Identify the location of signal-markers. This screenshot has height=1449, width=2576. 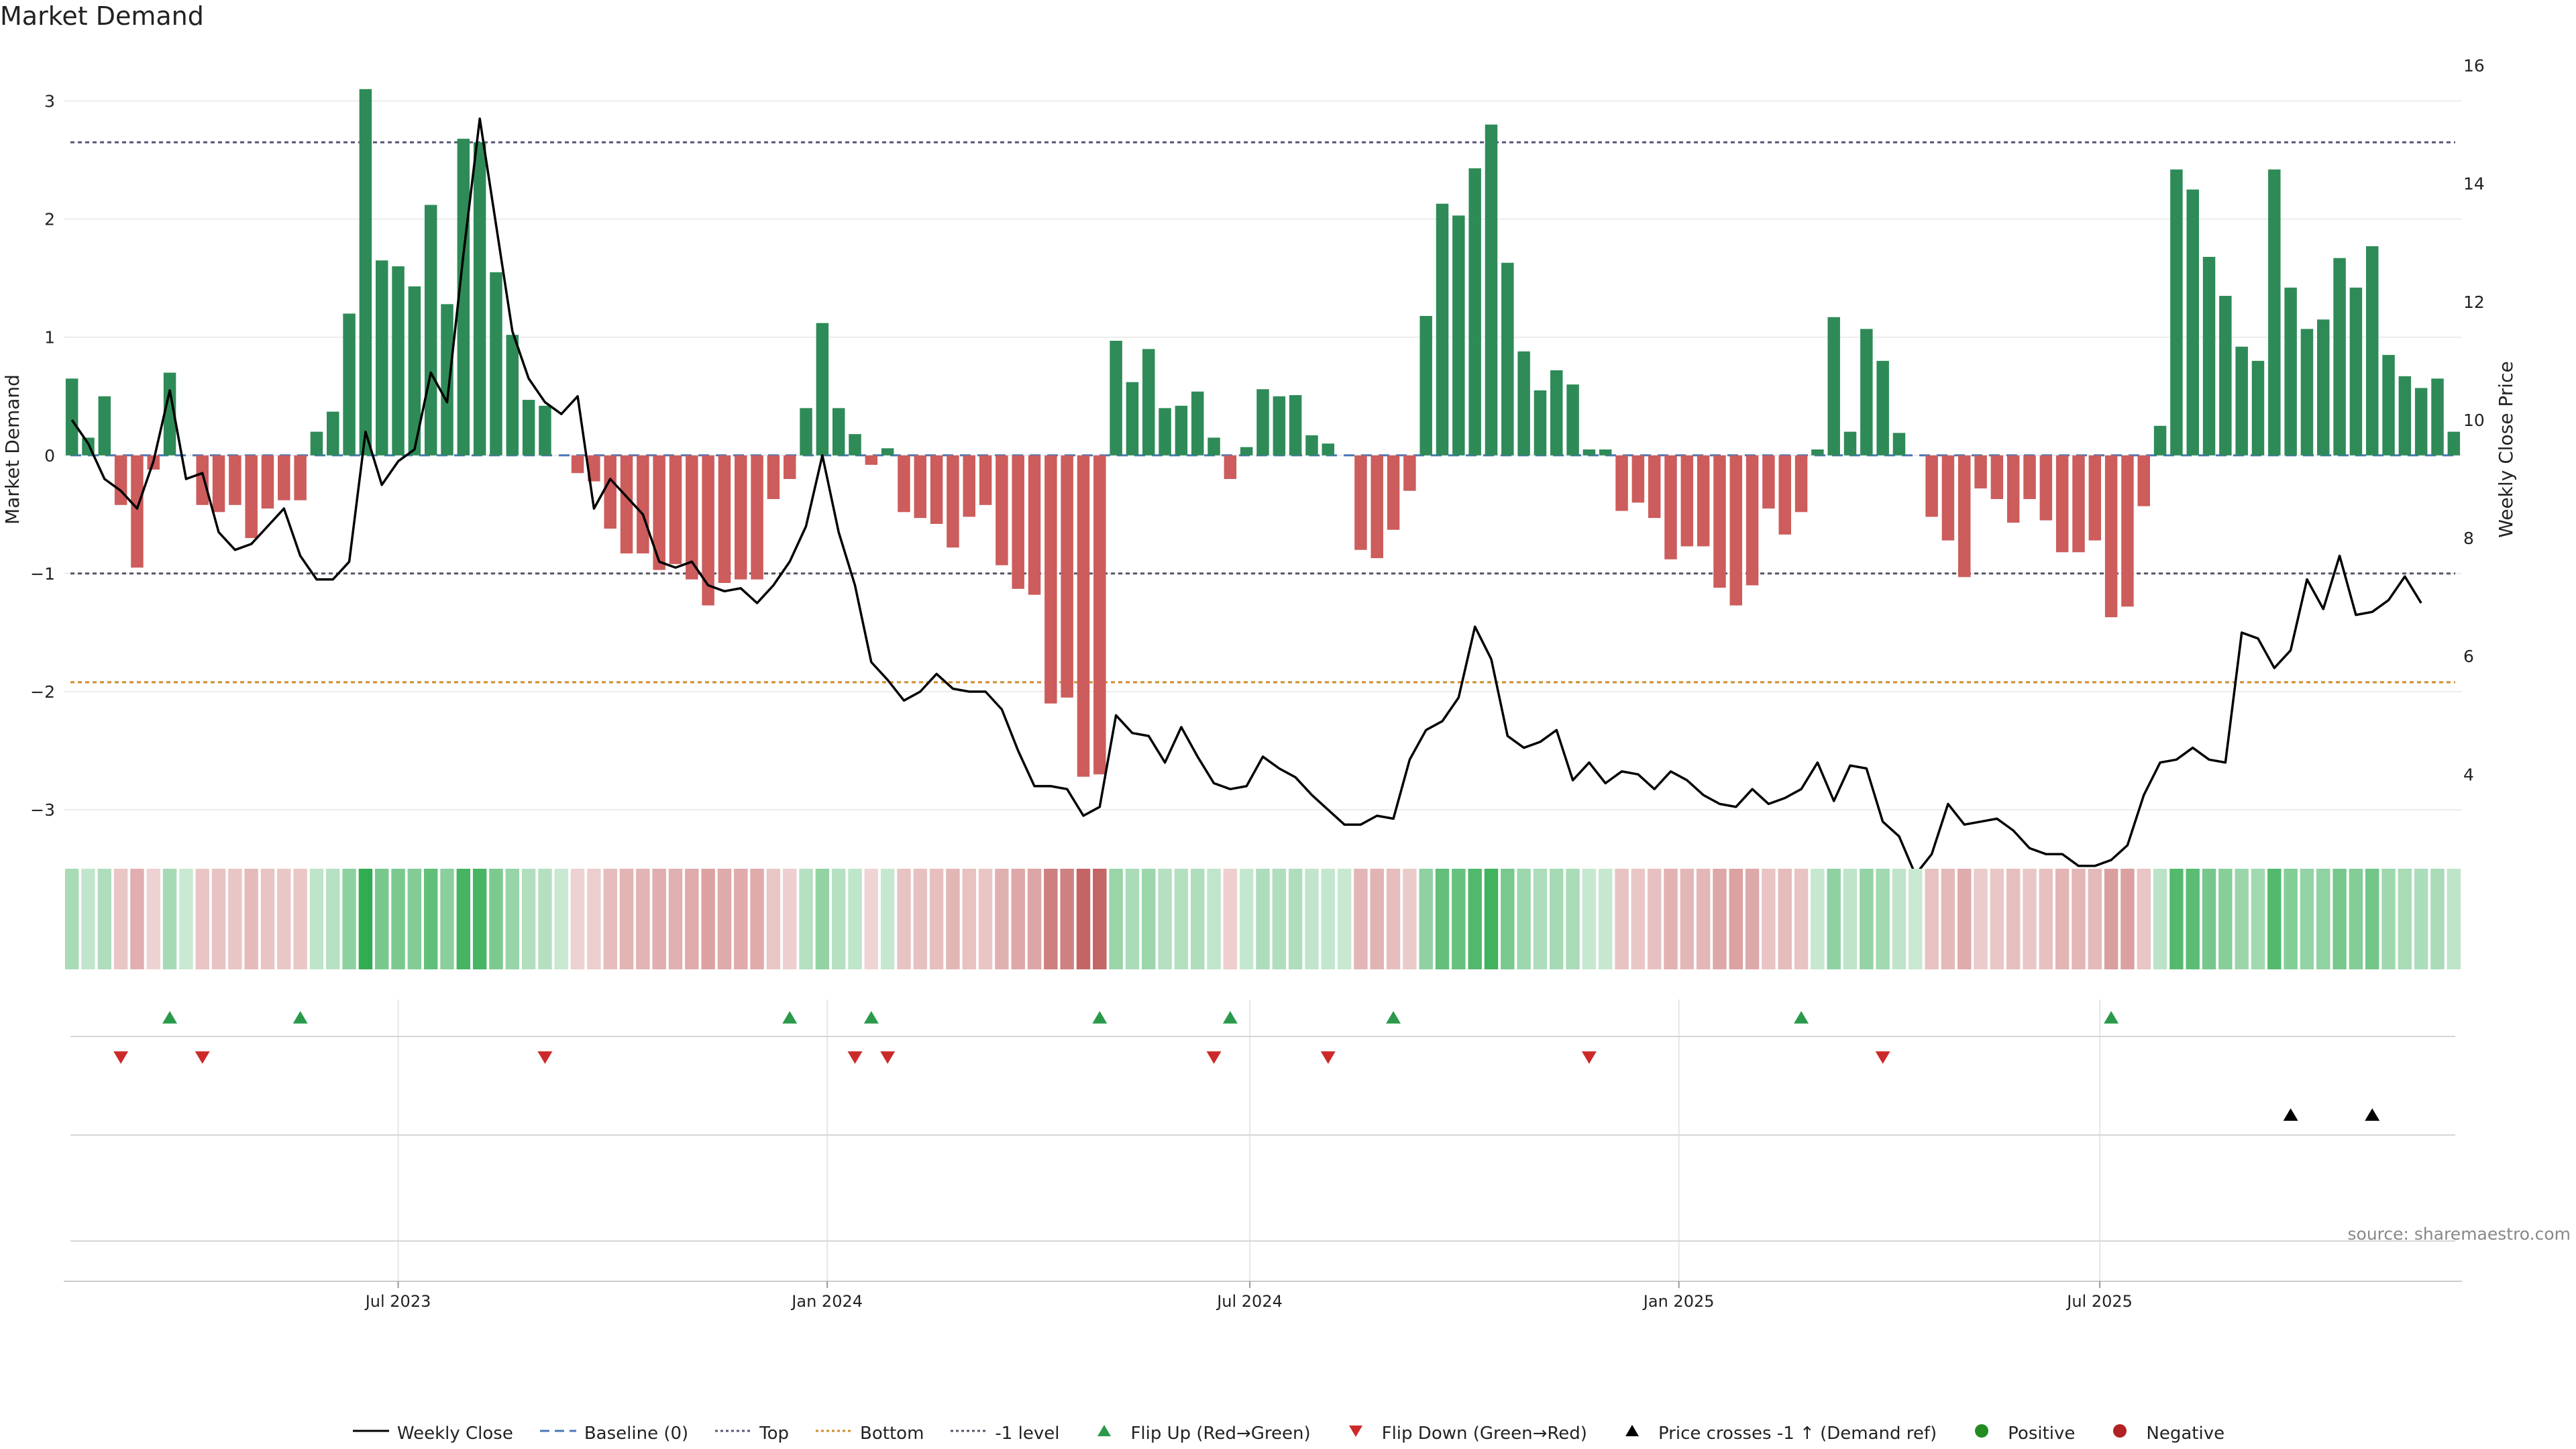
(1246, 1066).